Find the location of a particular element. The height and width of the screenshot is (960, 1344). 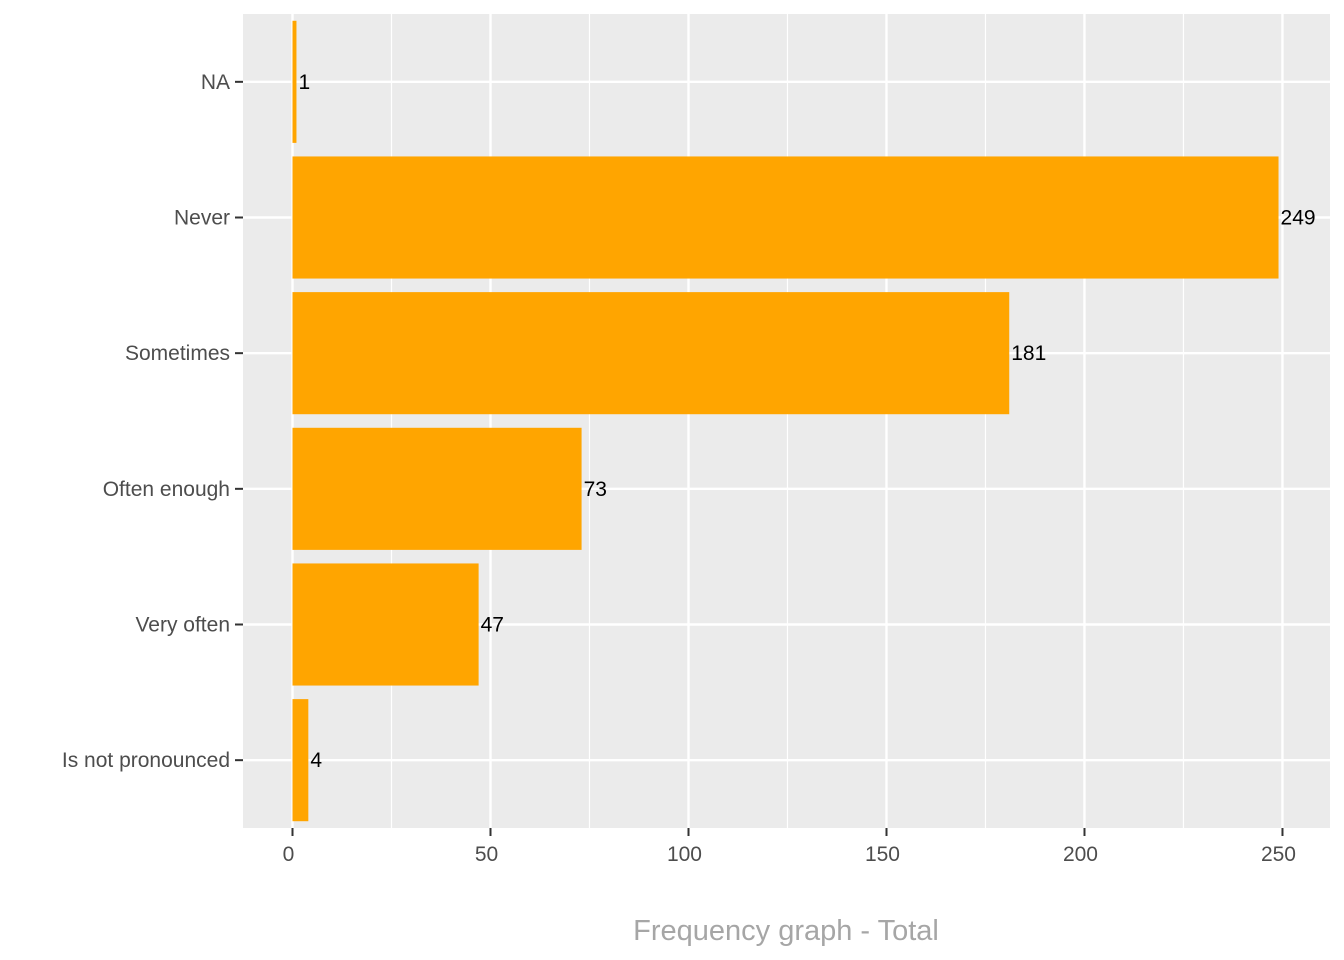

y-tick-label: Never is located at coordinates (202, 218).